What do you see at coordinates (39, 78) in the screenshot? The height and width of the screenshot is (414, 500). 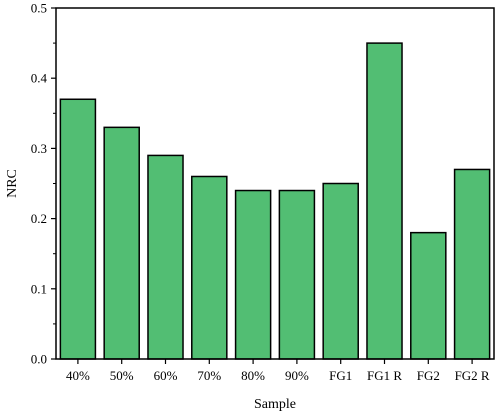 I see `y-tick-label-4: 0.4` at bounding box center [39, 78].